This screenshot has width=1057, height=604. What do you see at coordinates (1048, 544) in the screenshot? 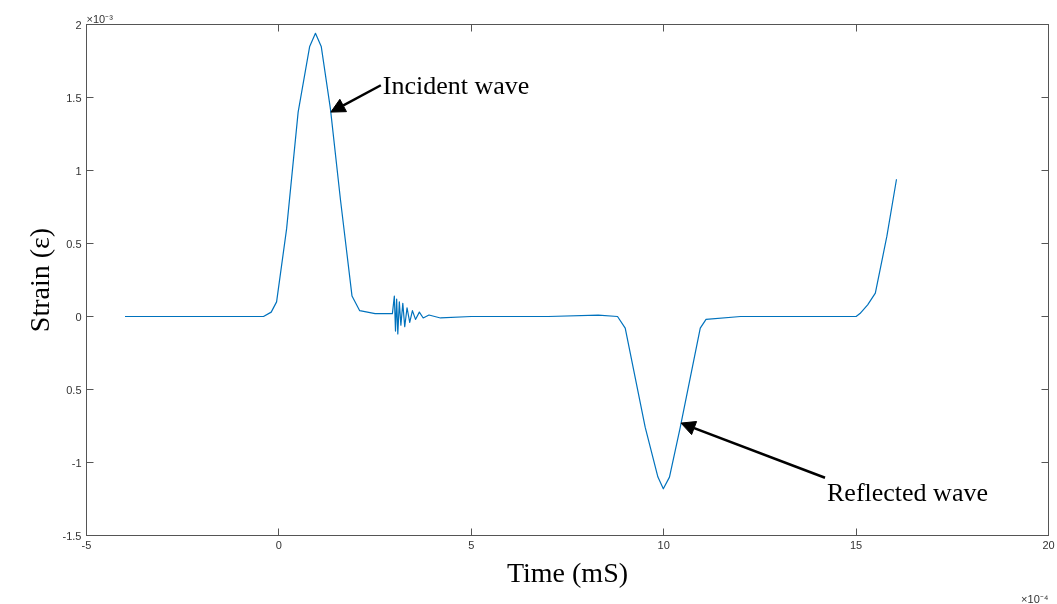
I see `x-tick-label: 20` at bounding box center [1048, 544].